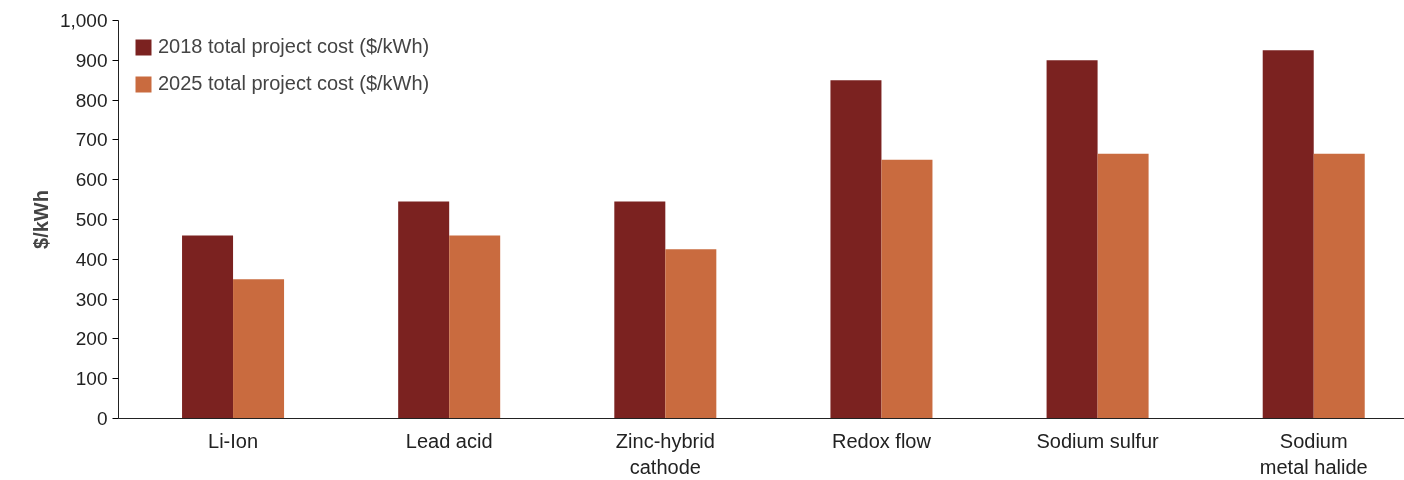 This screenshot has width=1404, height=480. Describe the element at coordinates (91, 180) in the screenshot. I see `y-tick-label: 600` at that location.